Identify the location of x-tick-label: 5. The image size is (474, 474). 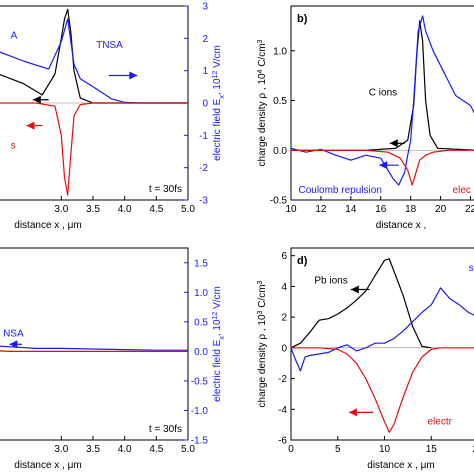
(338, 449).